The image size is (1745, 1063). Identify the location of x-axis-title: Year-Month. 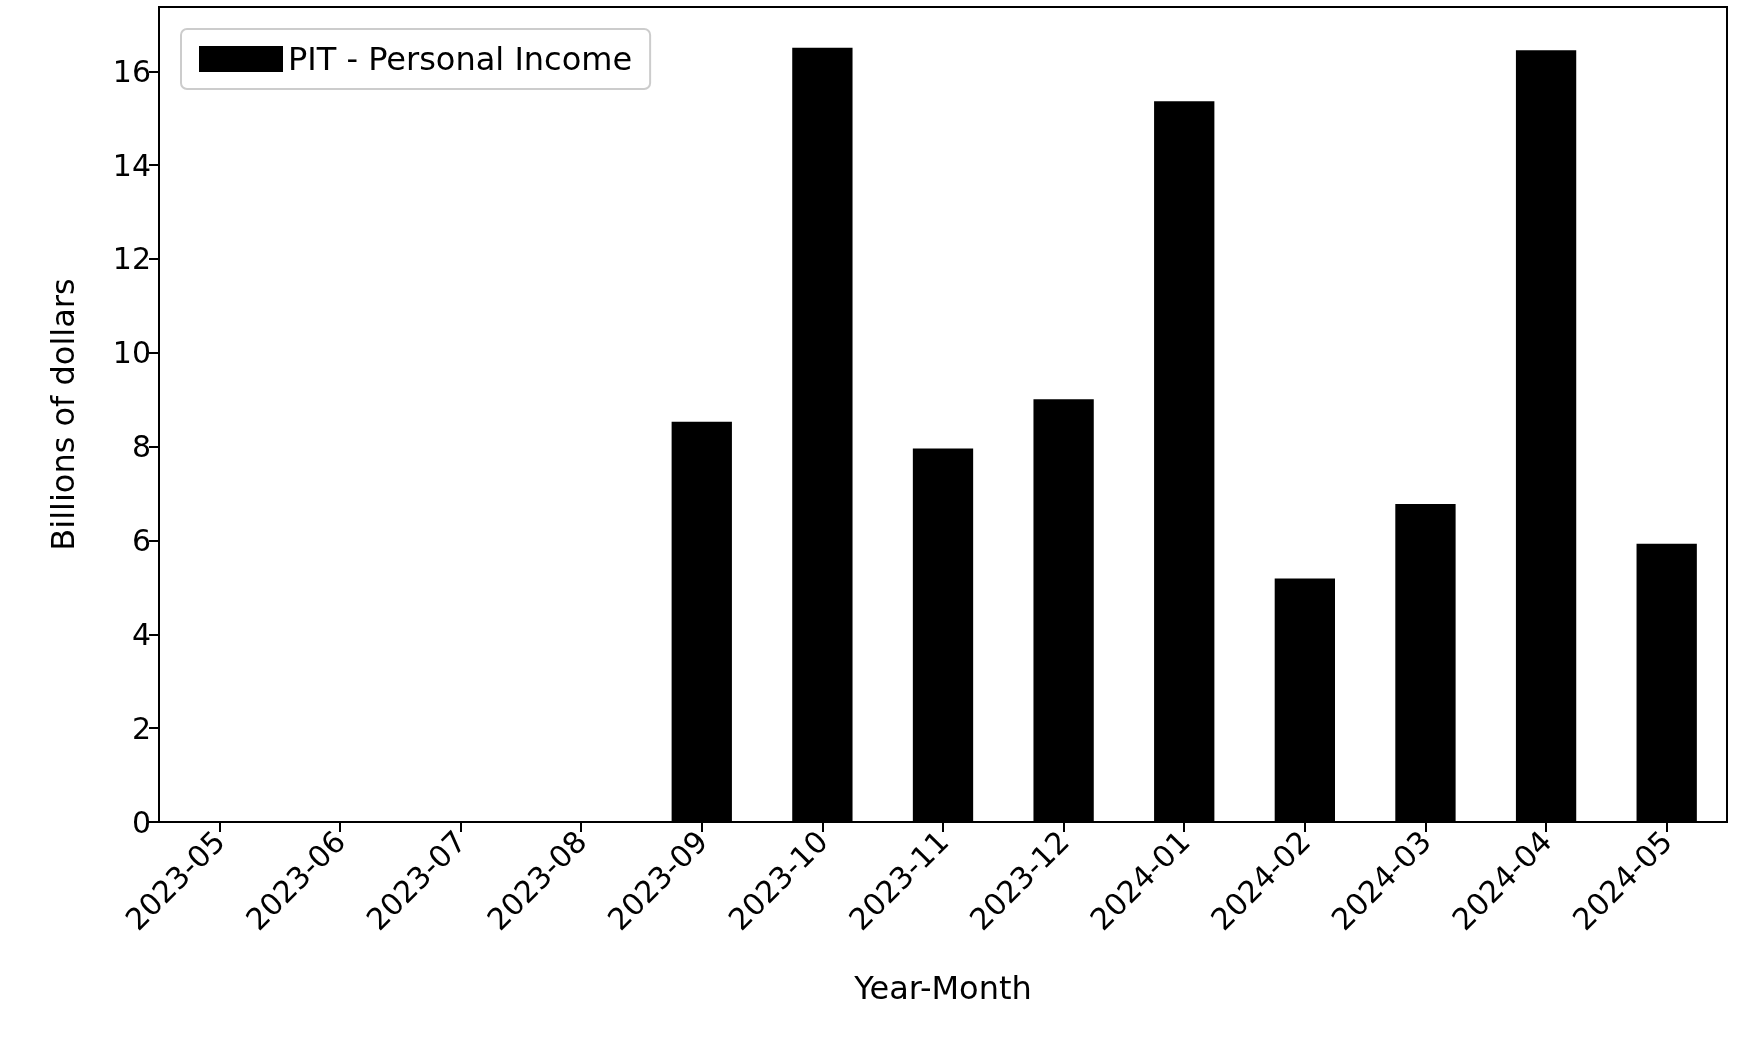
(942, 988).